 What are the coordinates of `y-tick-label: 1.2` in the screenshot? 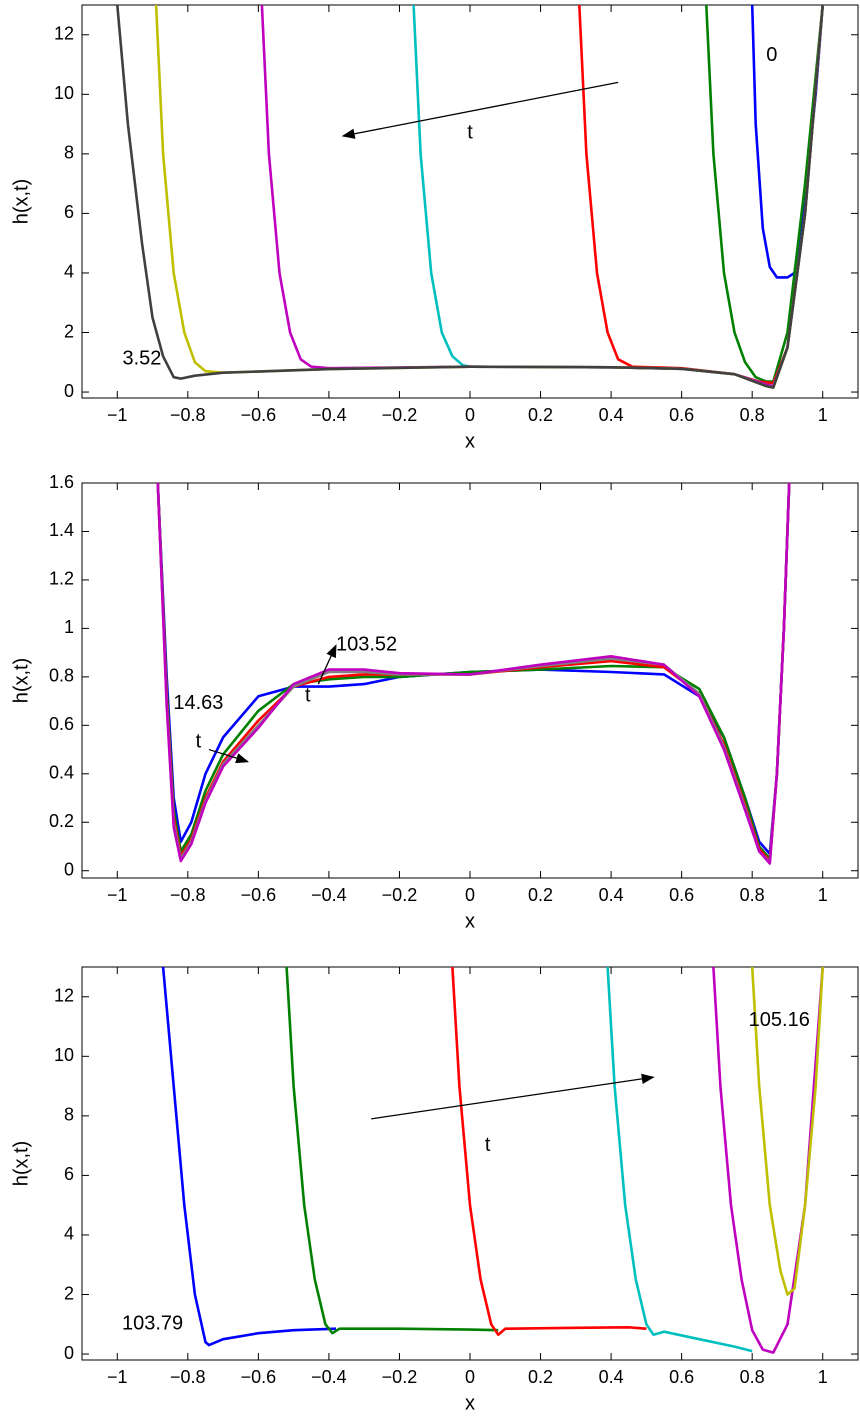 It's located at (61, 579).